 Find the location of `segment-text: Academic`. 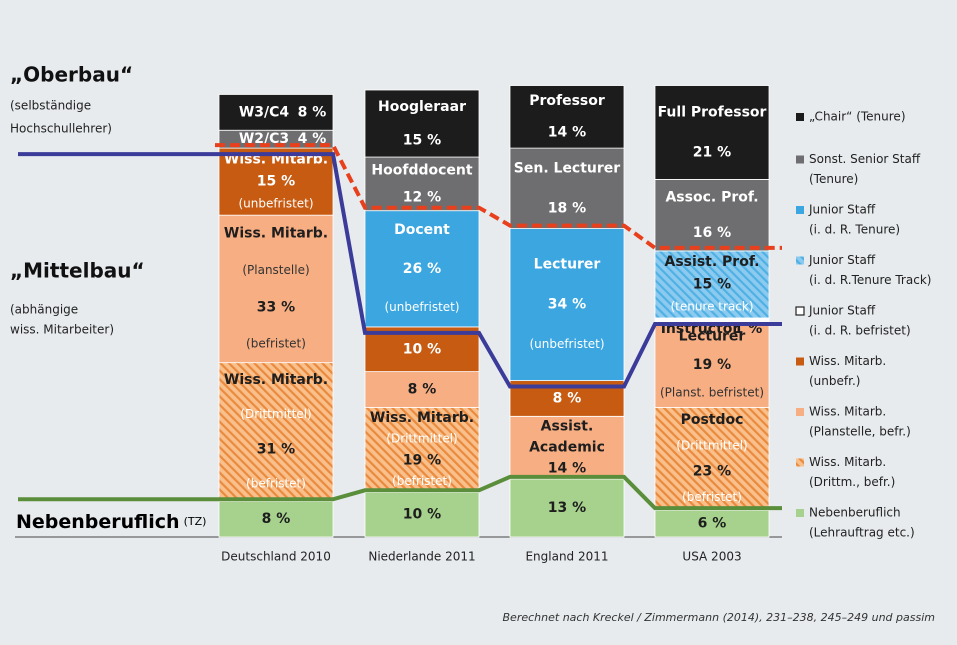

segment-text: Academic is located at coordinates (567, 448).